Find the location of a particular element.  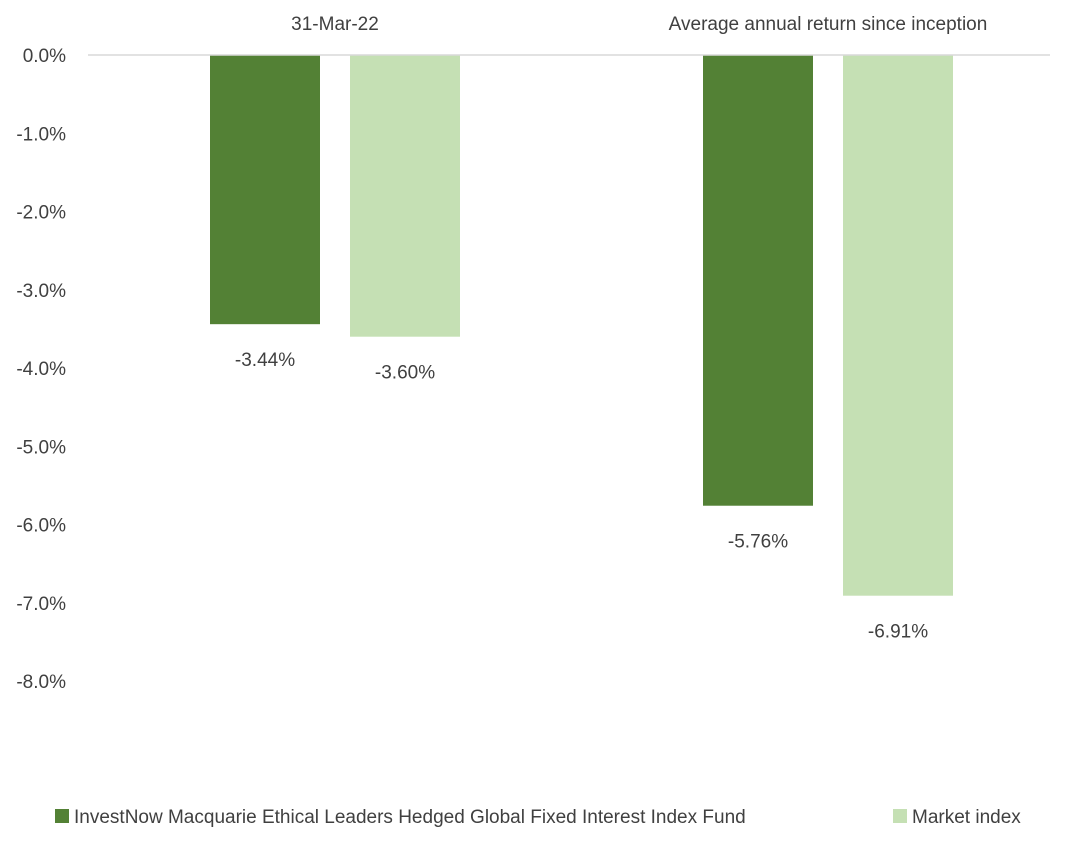

y-tick-label: -4.0% is located at coordinates (41, 369).